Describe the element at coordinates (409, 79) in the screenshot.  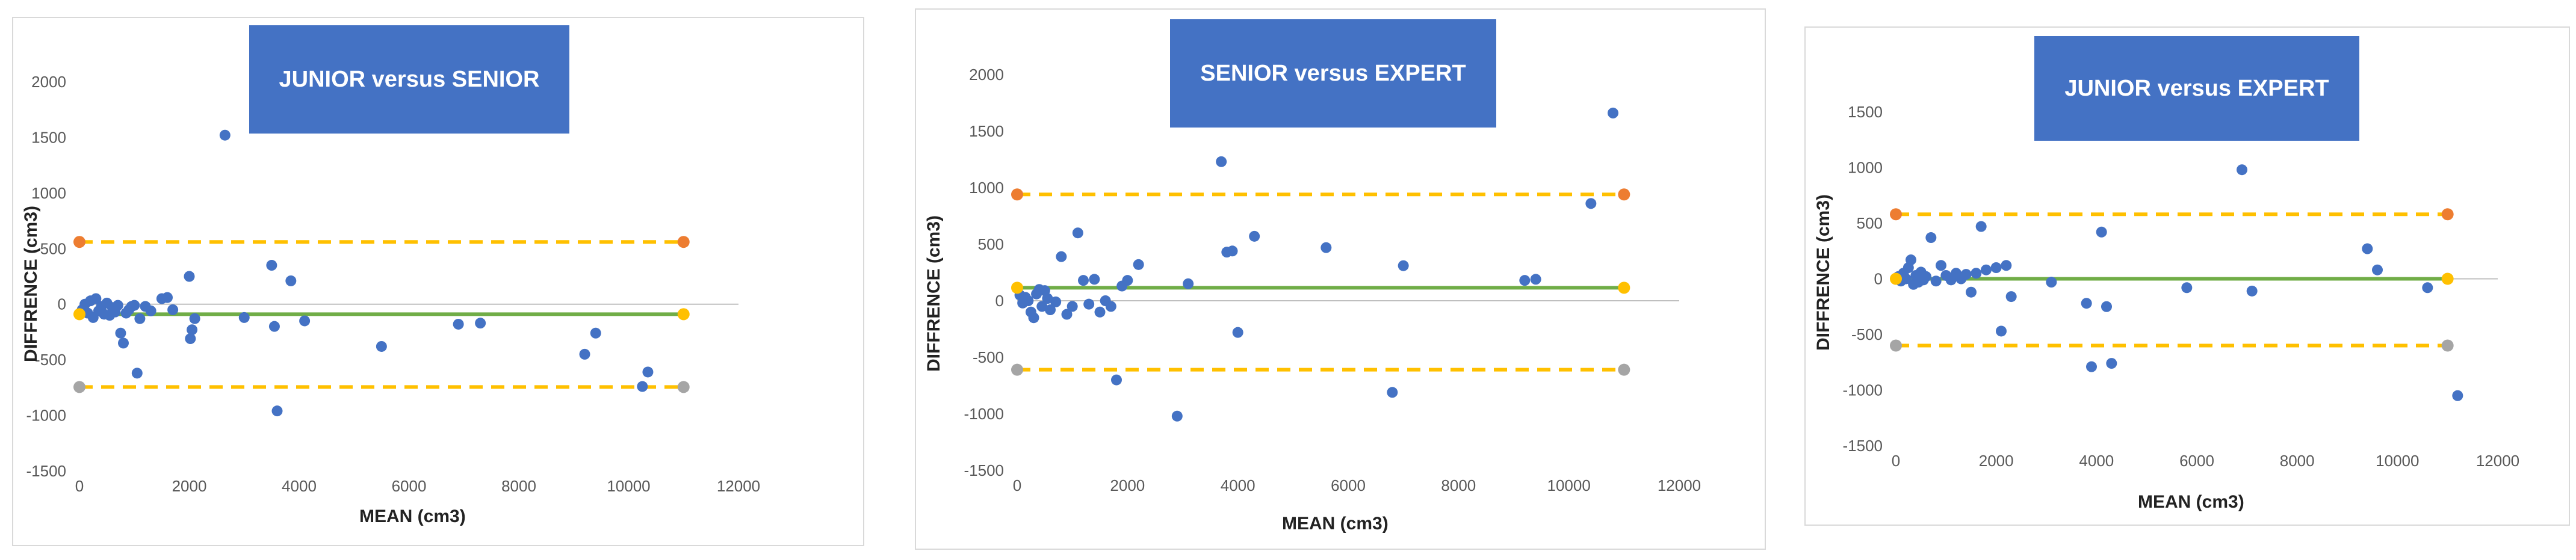
I see `chart-title: JUNIOR versus SENIOR` at that location.